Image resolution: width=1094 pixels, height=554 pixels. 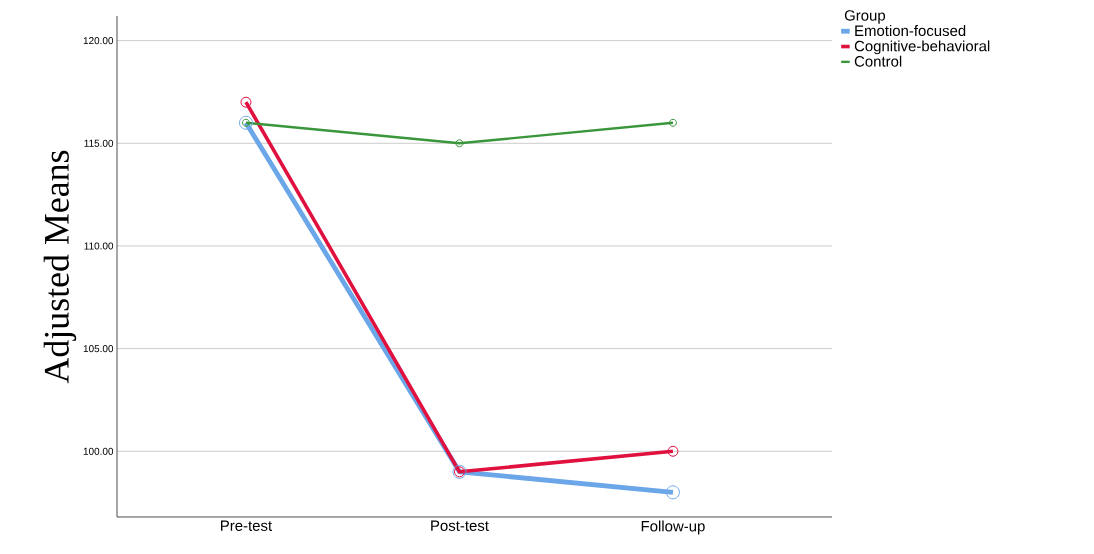 What do you see at coordinates (98, 41) in the screenshot?
I see `y-tick-label: 120.00` at bounding box center [98, 41].